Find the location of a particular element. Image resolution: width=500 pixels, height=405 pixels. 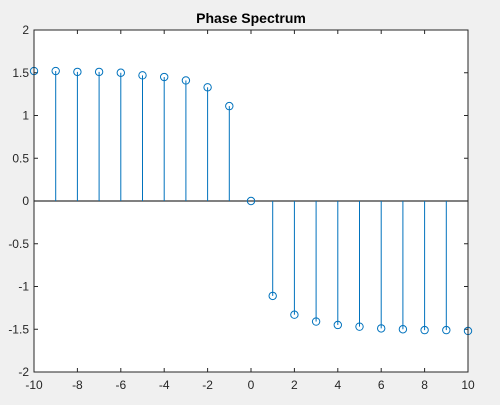

x-tick-label: 4 is located at coordinates (337, 385).